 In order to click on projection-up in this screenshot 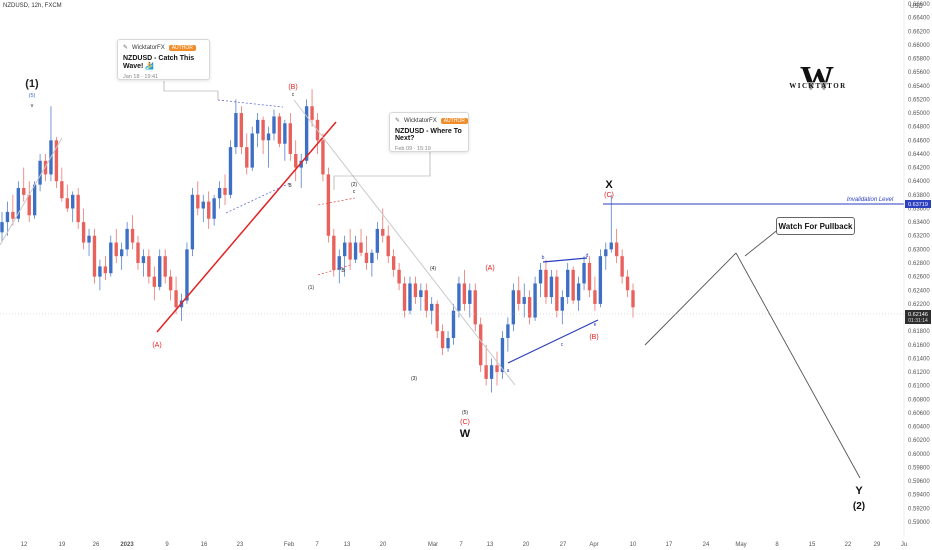, I will do `click(690, 299)`.